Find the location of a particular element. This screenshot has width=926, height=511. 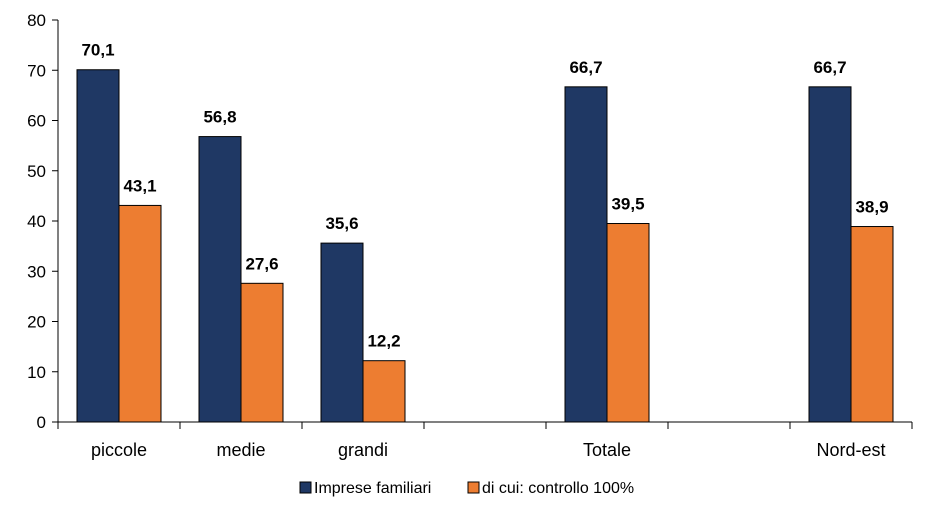

data-label: 12,2 is located at coordinates (383, 341).